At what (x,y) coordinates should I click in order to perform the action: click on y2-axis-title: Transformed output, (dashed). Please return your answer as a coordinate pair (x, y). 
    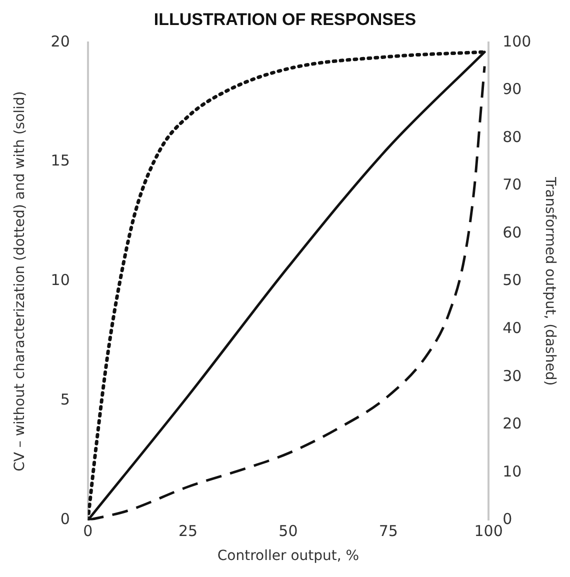
    Looking at the image, I should click on (550, 281).